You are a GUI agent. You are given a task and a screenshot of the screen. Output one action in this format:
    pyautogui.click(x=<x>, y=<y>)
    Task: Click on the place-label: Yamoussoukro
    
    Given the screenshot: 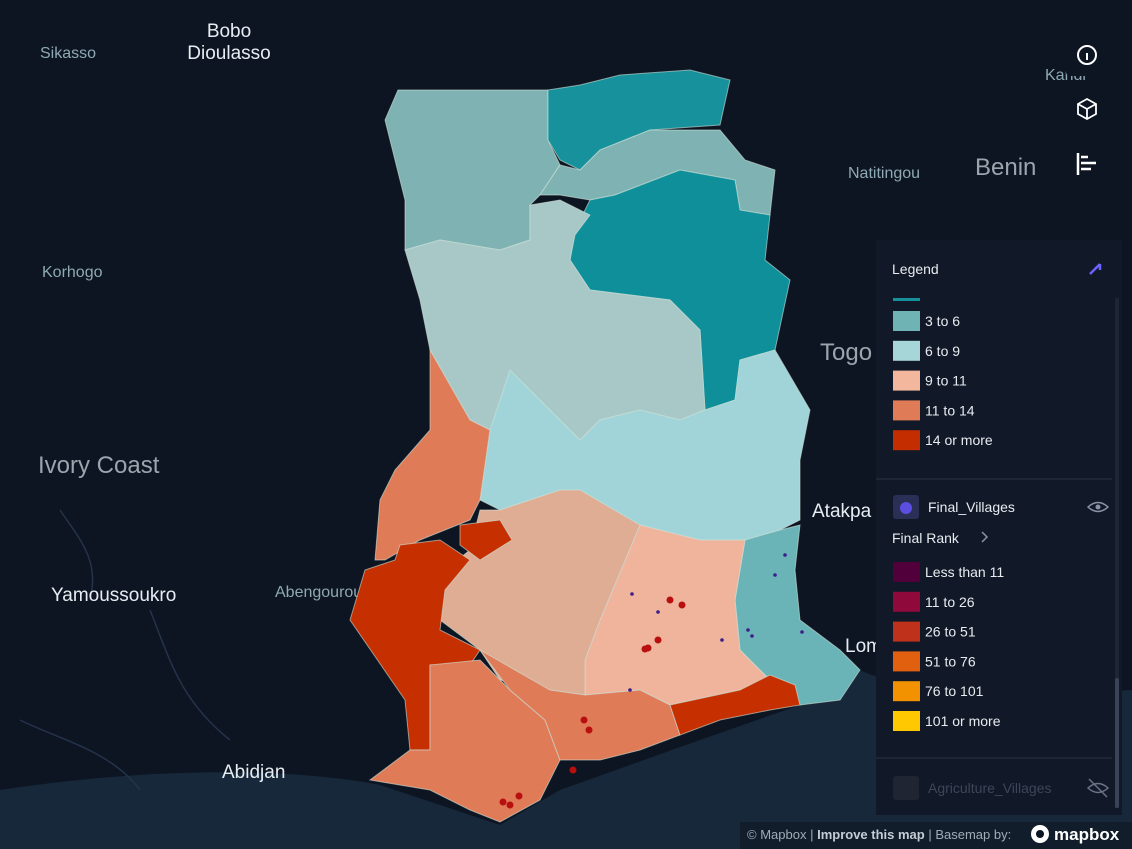 What is the action you would take?
    pyautogui.click(x=113, y=595)
    